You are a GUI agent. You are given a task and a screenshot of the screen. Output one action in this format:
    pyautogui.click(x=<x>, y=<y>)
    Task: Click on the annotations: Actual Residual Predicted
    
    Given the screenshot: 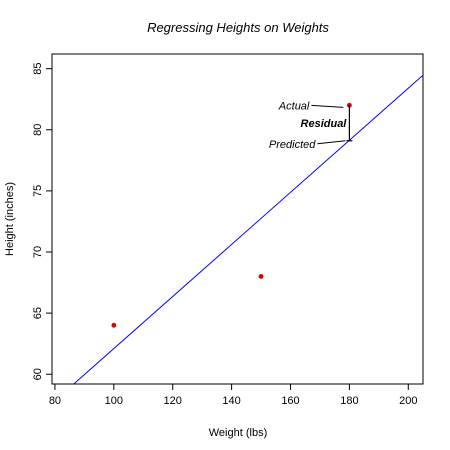 What is the action you would take?
    pyautogui.click(x=311, y=125)
    